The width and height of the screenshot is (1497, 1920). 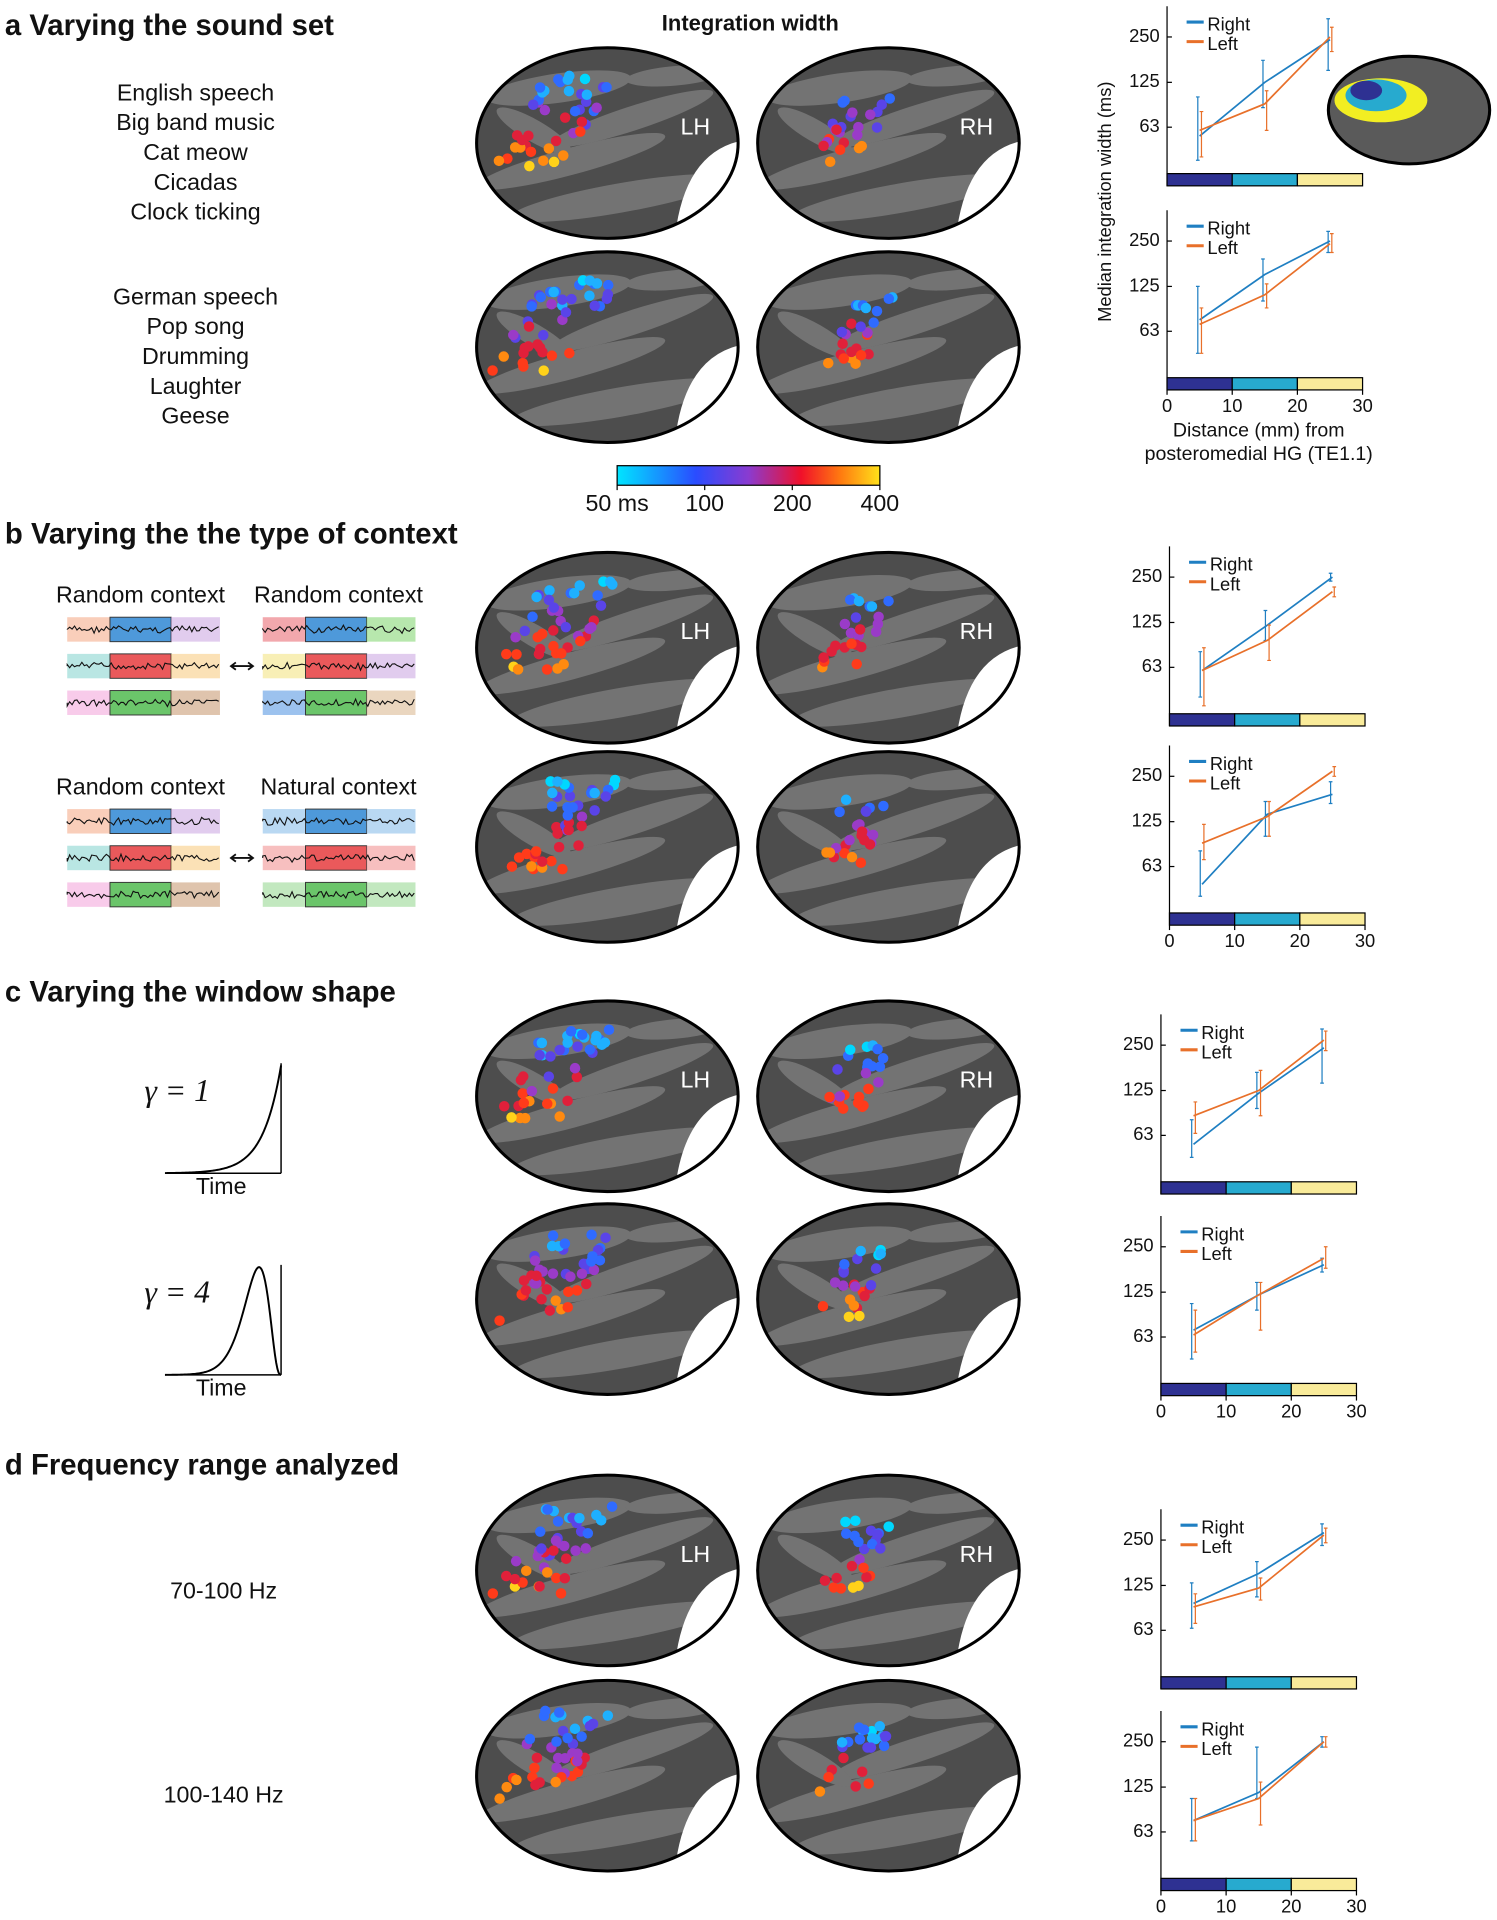 What do you see at coordinates (195, 356) in the screenshot?
I see `sound-name: Drumming` at bounding box center [195, 356].